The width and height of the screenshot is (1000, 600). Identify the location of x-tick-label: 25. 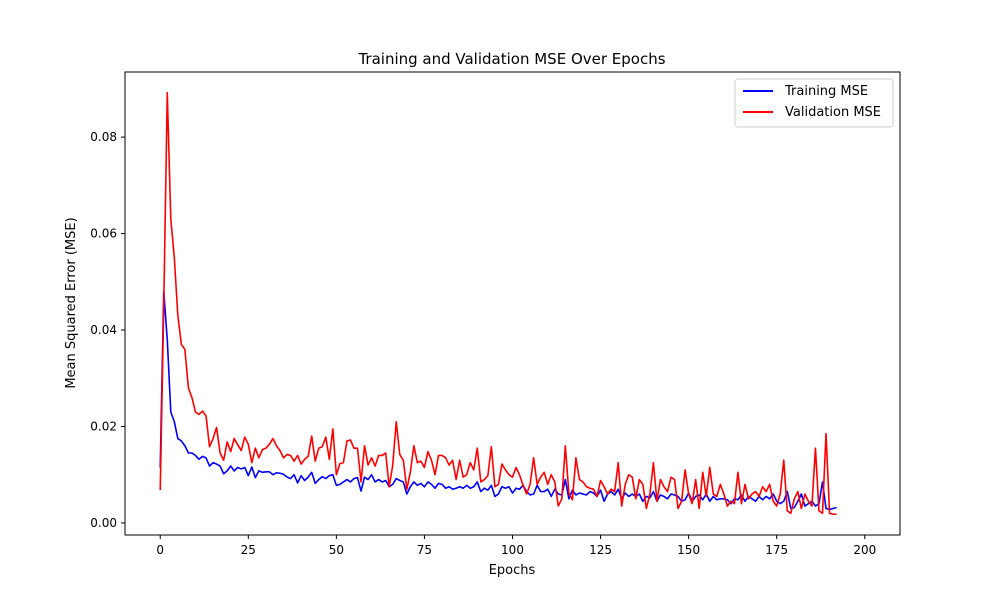
(248, 550).